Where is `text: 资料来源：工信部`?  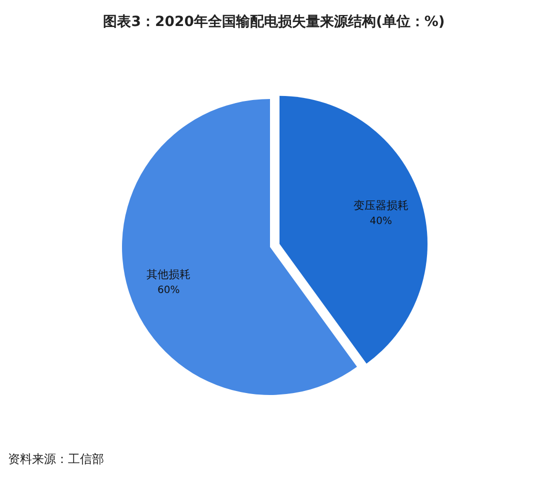 text: 资料来源：工信部 is located at coordinates (56, 459).